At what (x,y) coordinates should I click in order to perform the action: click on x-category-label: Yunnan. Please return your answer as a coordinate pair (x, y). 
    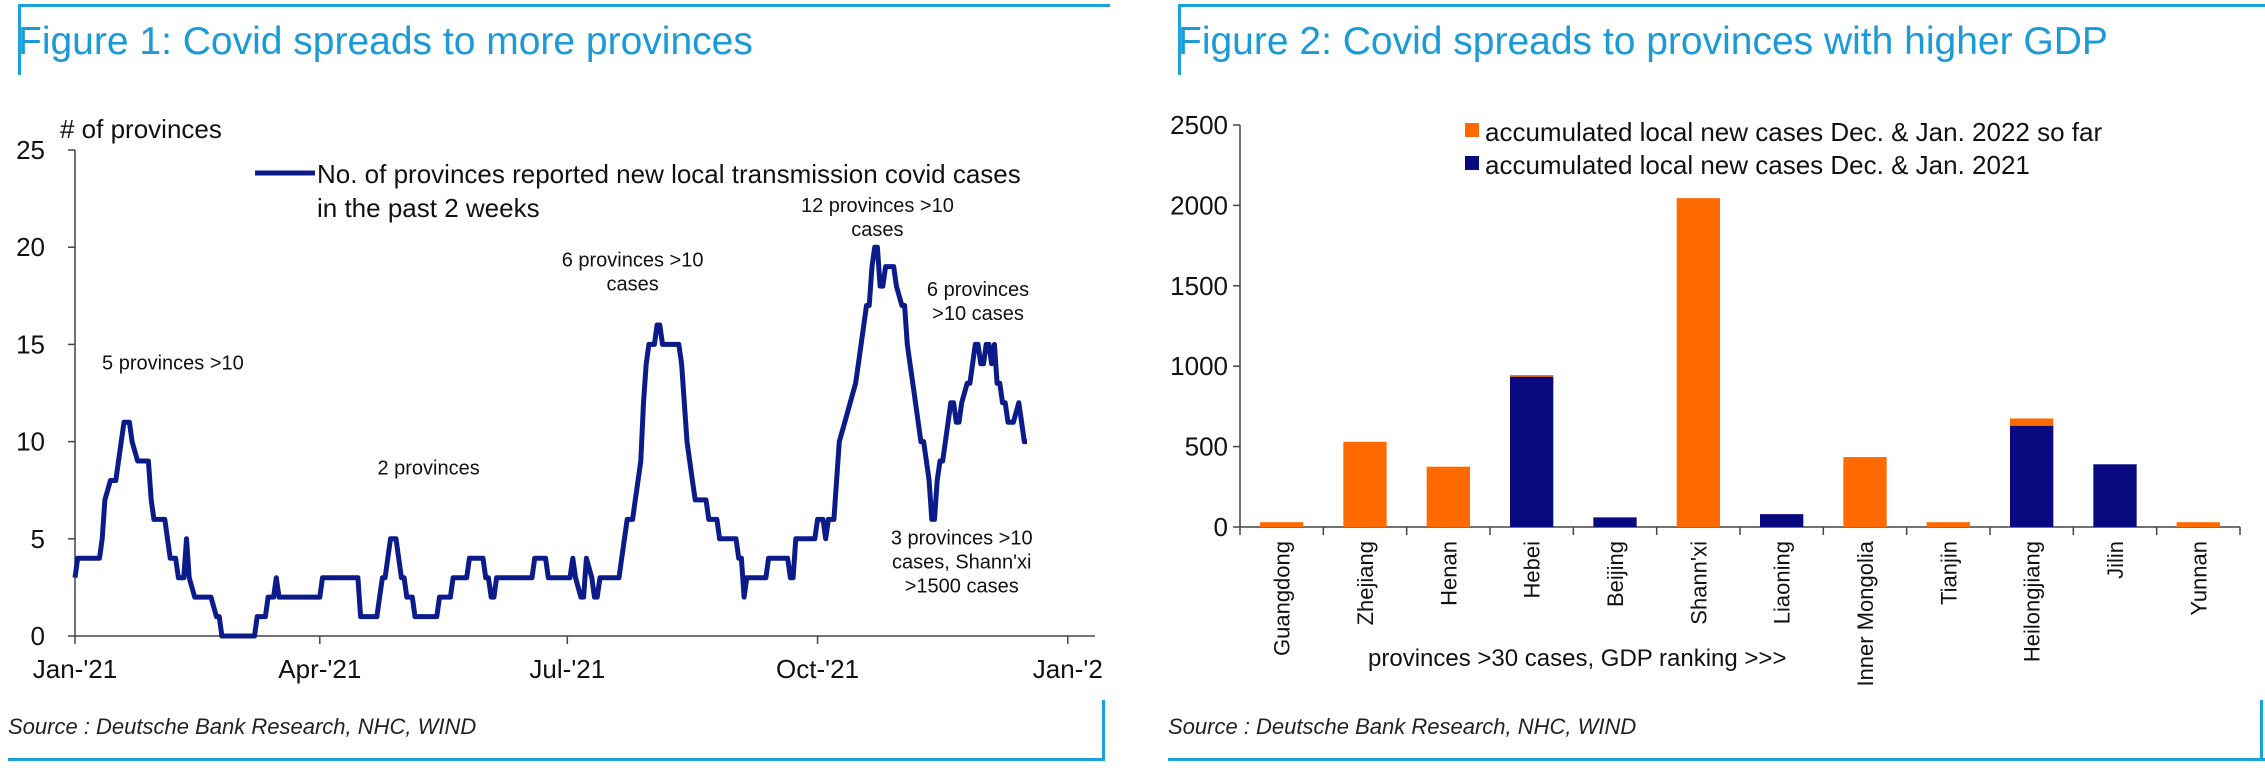
    Looking at the image, I should click on (2198, 578).